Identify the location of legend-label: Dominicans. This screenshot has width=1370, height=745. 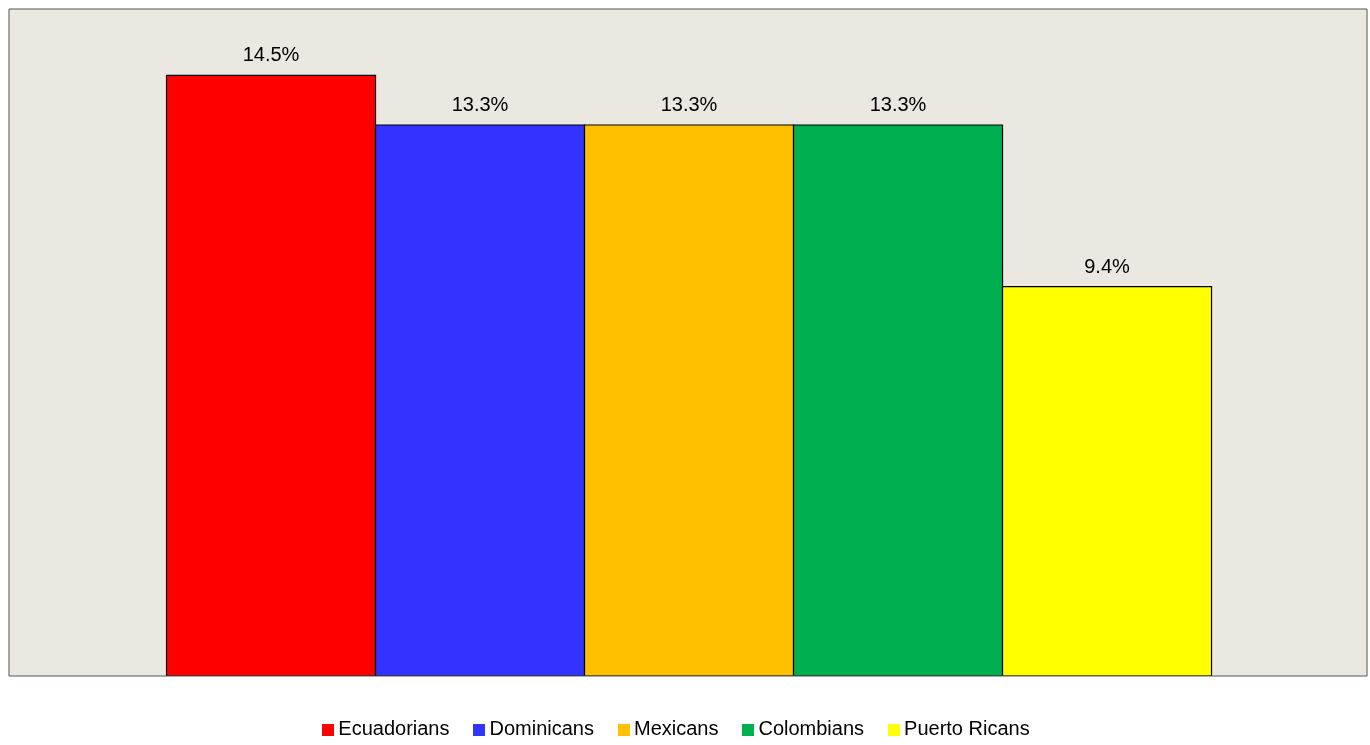
(541, 728).